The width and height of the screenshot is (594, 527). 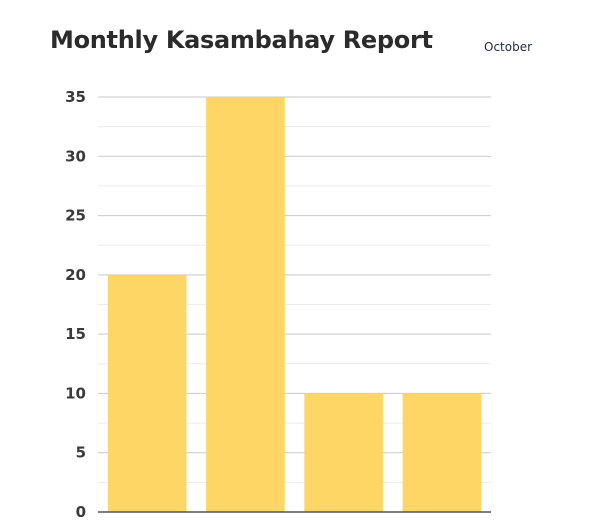 What do you see at coordinates (75, 216) in the screenshot?
I see `y-tick-label: 25` at bounding box center [75, 216].